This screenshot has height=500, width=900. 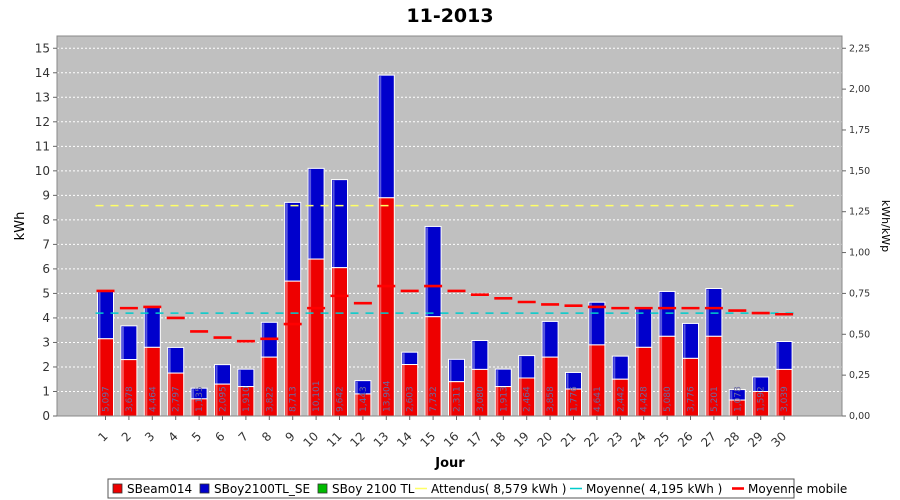 What do you see at coordinates (177, 399) in the screenshot?
I see `bar-value-label: 2,797` at bounding box center [177, 399].